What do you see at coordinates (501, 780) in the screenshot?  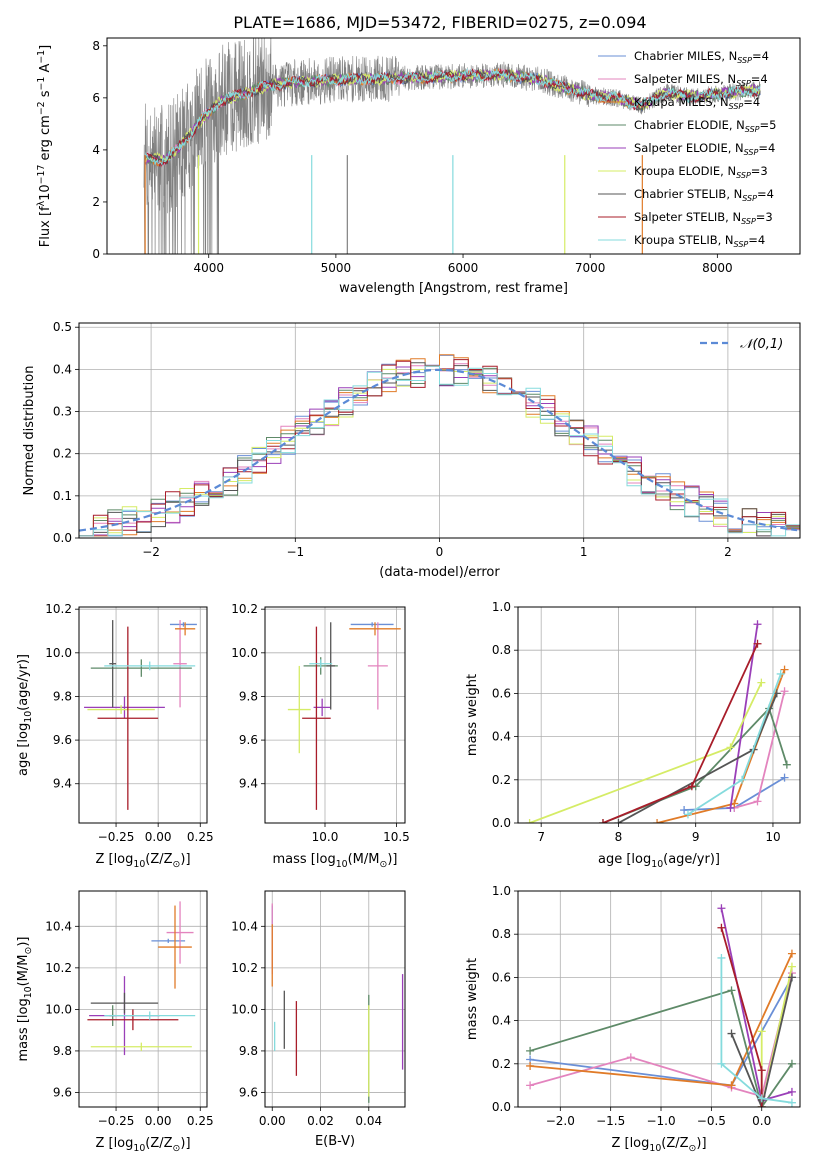 I see `y-tick-label: 0.2` at bounding box center [501, 780].